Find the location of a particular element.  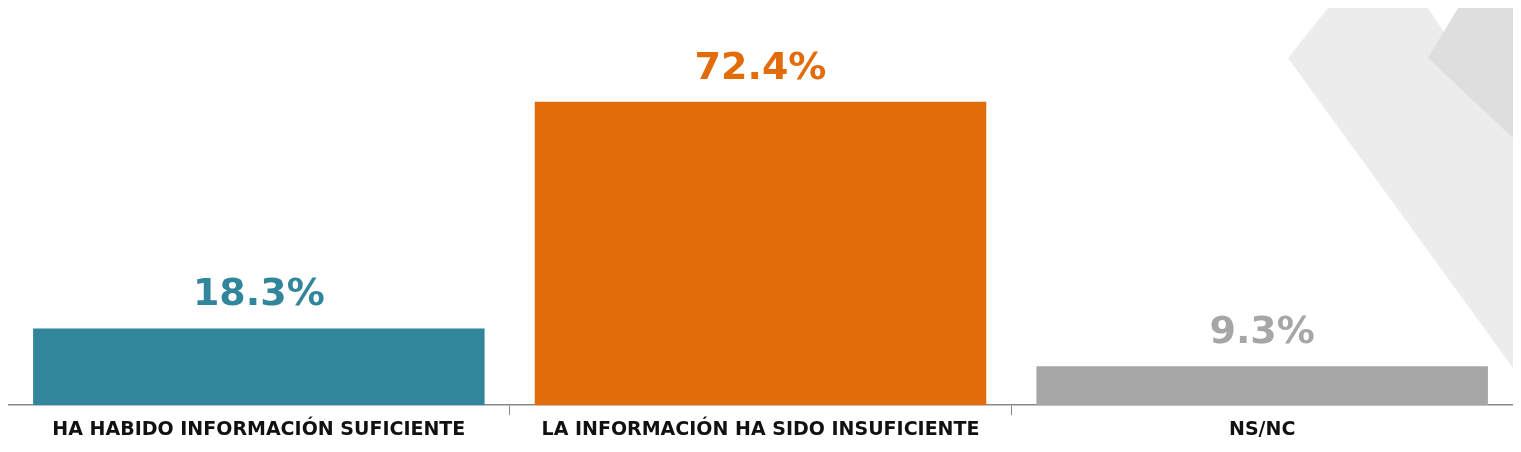

x-tick-label: NS/NC is located at coordinates (1262, 427).